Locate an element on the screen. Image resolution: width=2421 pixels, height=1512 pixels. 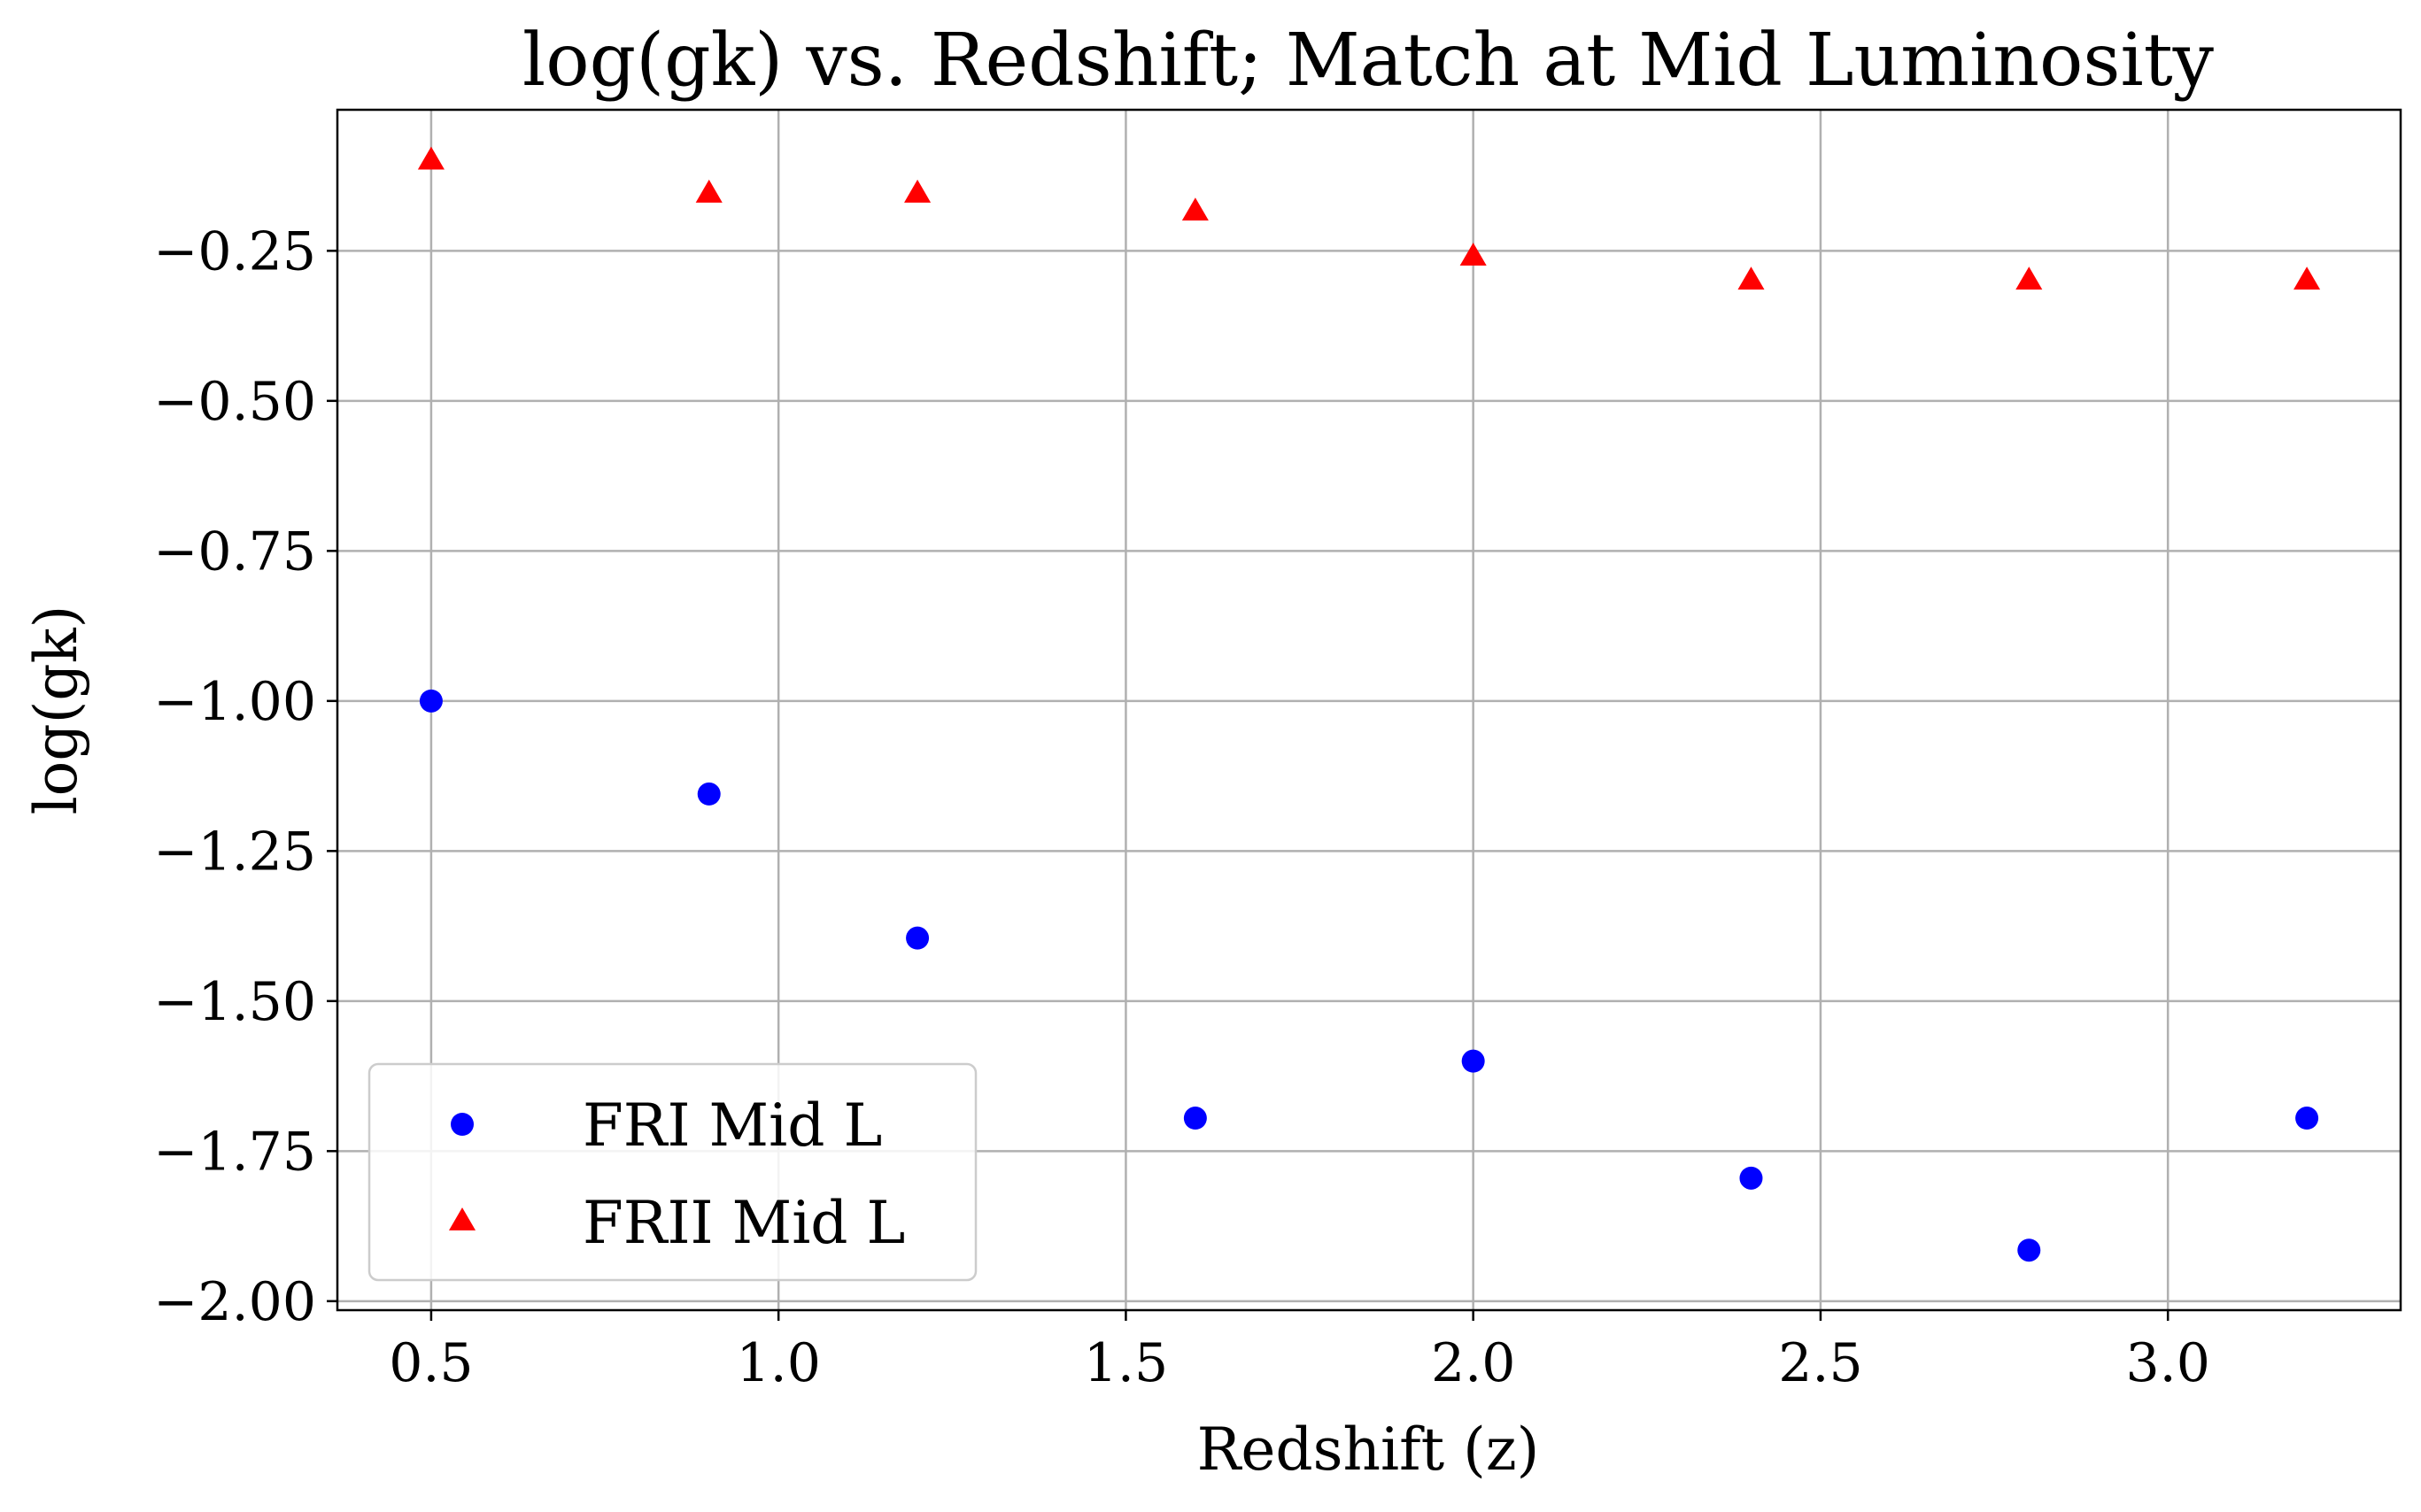
y-tick-label: −2.00 is located at coordinates (234, 1302).